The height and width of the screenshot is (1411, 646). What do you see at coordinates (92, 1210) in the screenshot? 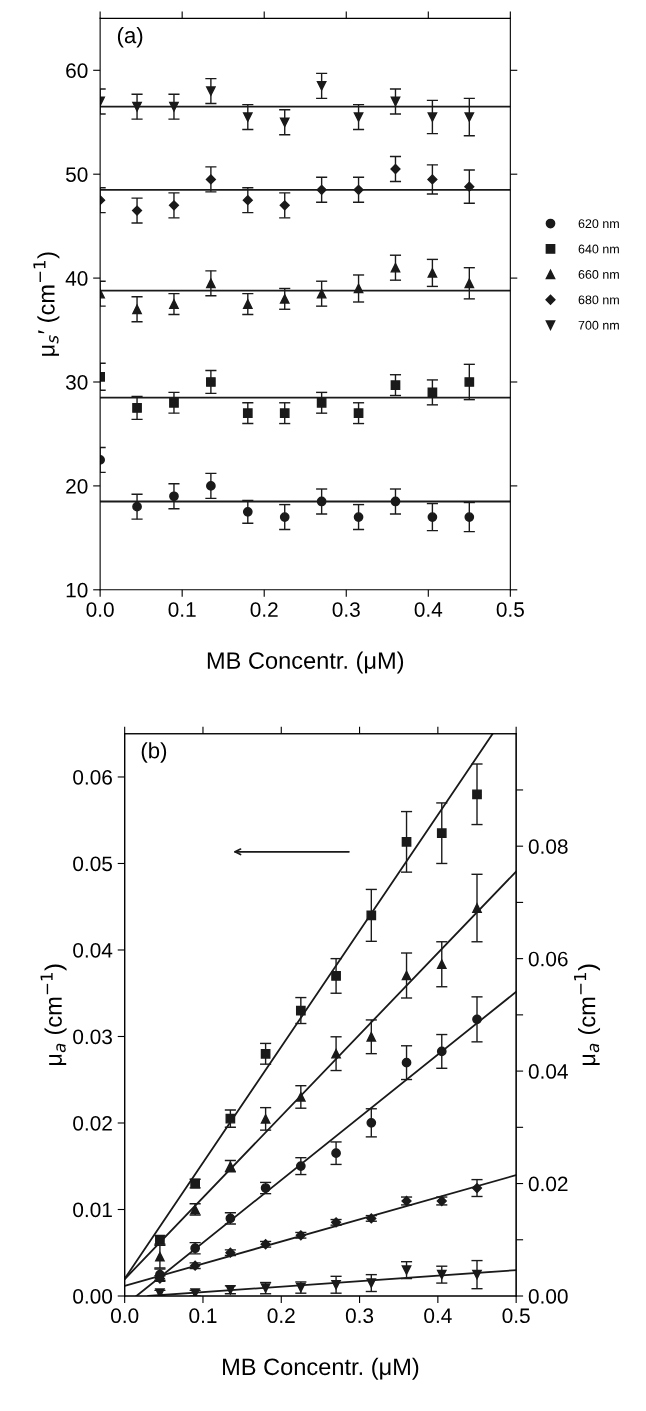
I see `y-tick-label: 0.01` at bounding box center [92, 1210].